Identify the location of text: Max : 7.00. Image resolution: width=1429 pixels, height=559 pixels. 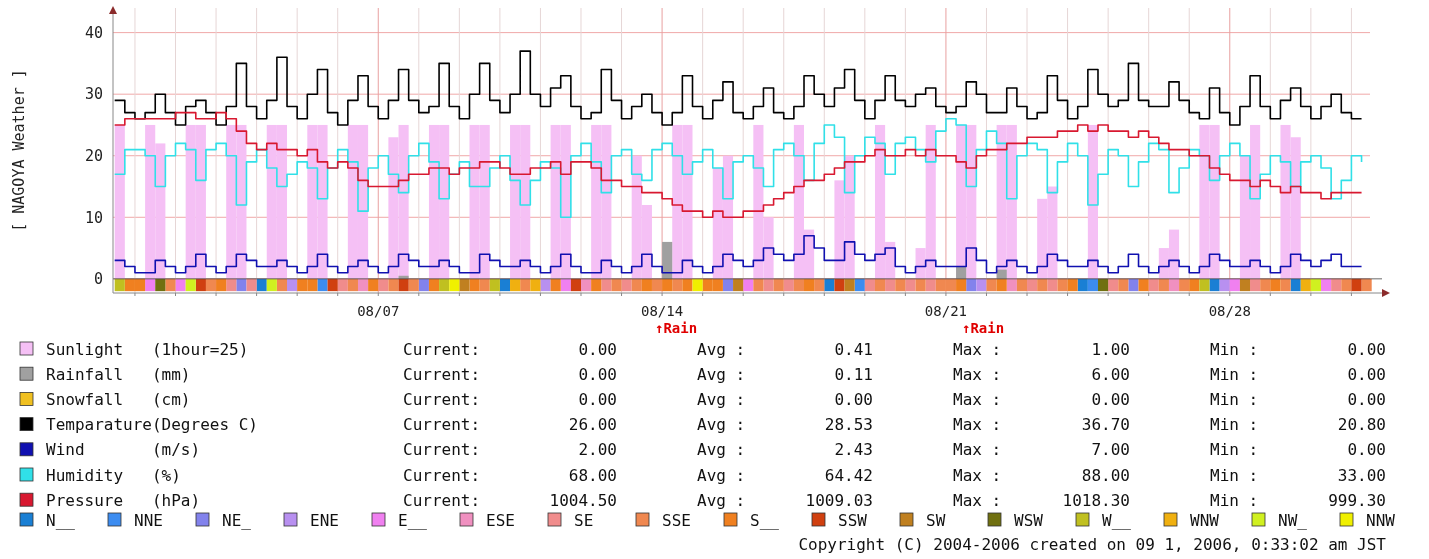
(1041, 450).